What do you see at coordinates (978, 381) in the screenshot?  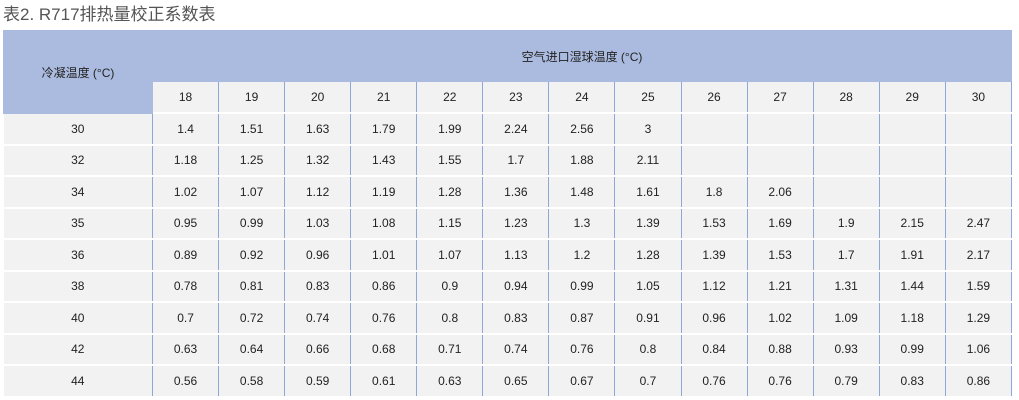 I see `table-cell: 0.86` at bounding box center [978, 381].